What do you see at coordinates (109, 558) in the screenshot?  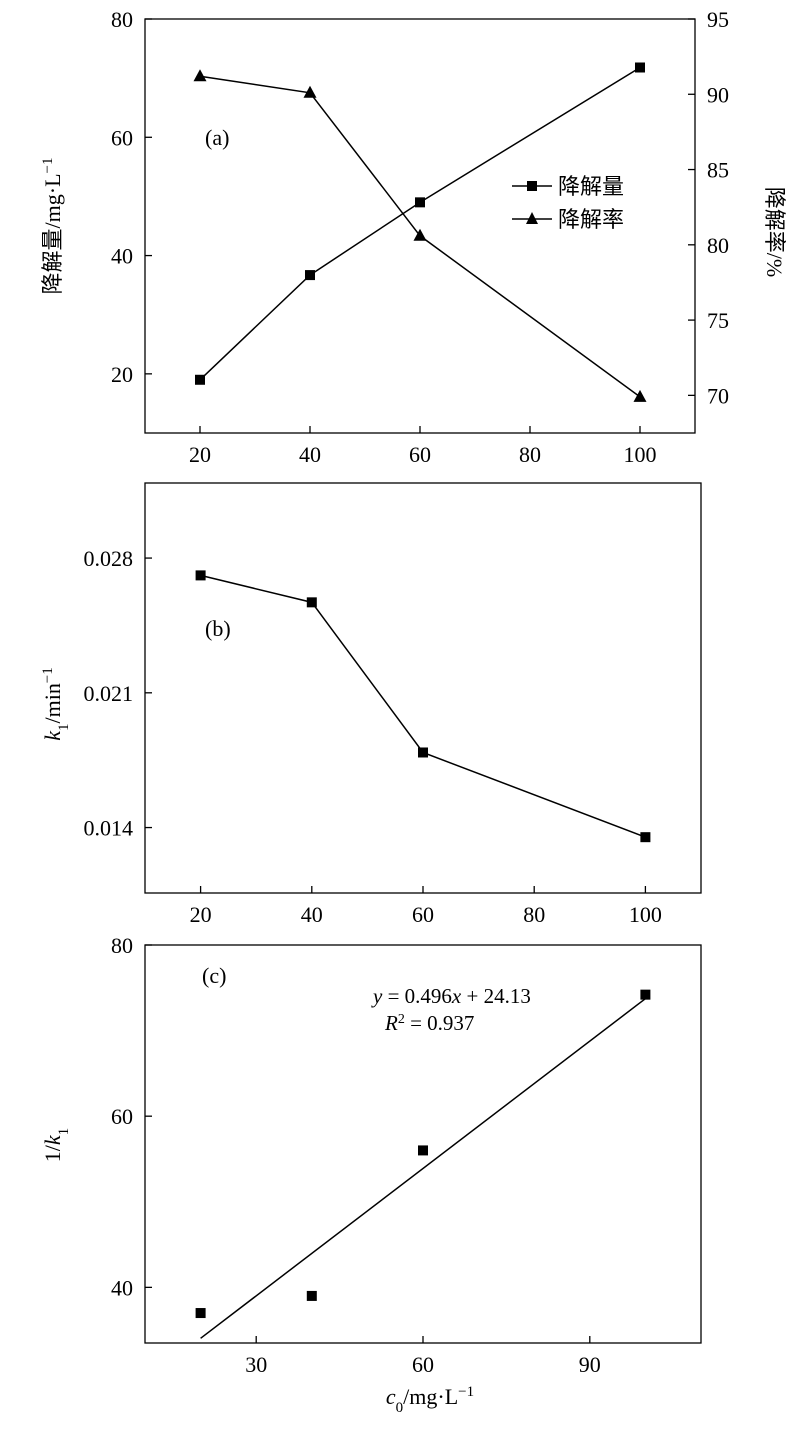 I see `y-tick-label: 0.028` at bounding box center [109, 558].